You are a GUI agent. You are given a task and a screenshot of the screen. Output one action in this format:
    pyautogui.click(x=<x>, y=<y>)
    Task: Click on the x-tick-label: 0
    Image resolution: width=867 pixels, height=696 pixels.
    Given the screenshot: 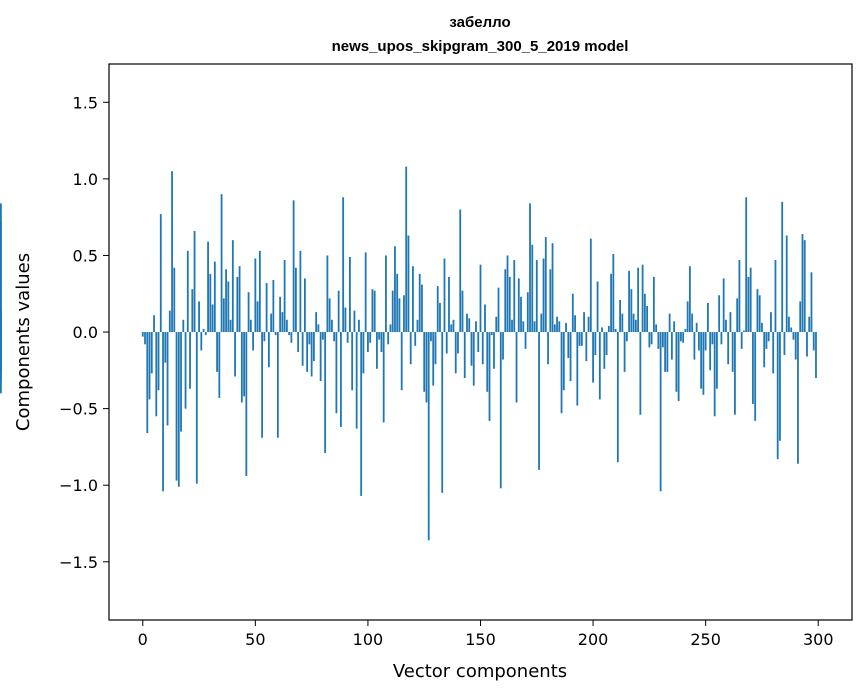 What is the action you would take?
    pyautogui.click(x=143, y=639)
    